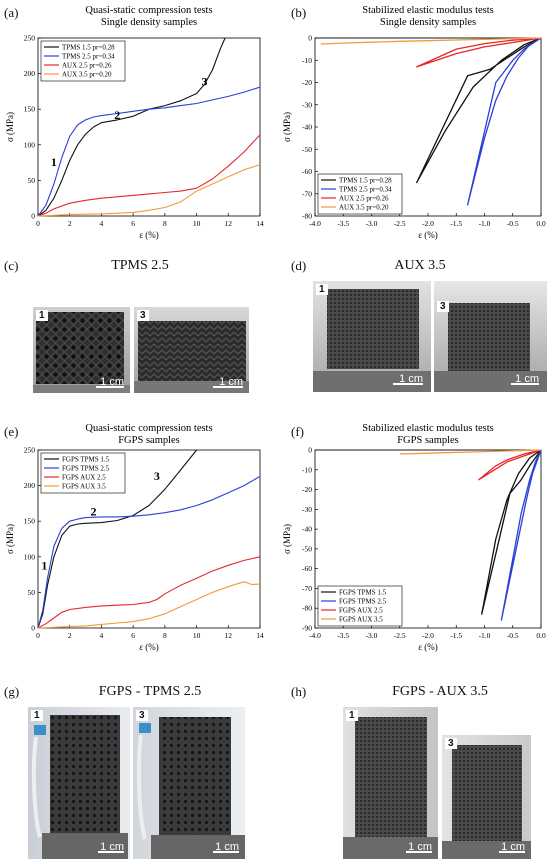  What do you see at coordinates (400, 223) in the screenshot?
I see `x-tick-label-b-3: -2.5` at bounding box center [400, 223].